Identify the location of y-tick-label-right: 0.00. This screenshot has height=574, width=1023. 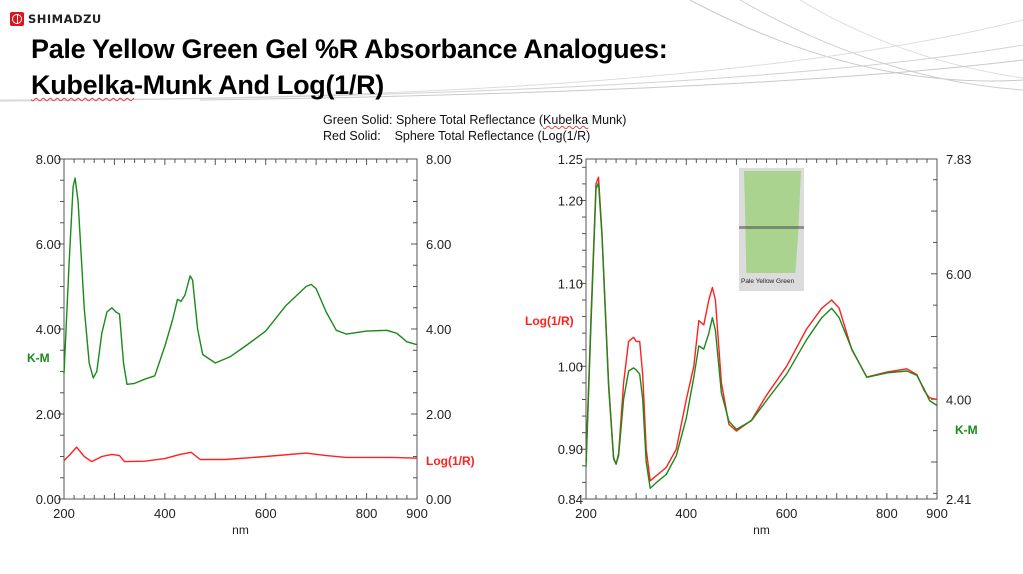
(438, 499).